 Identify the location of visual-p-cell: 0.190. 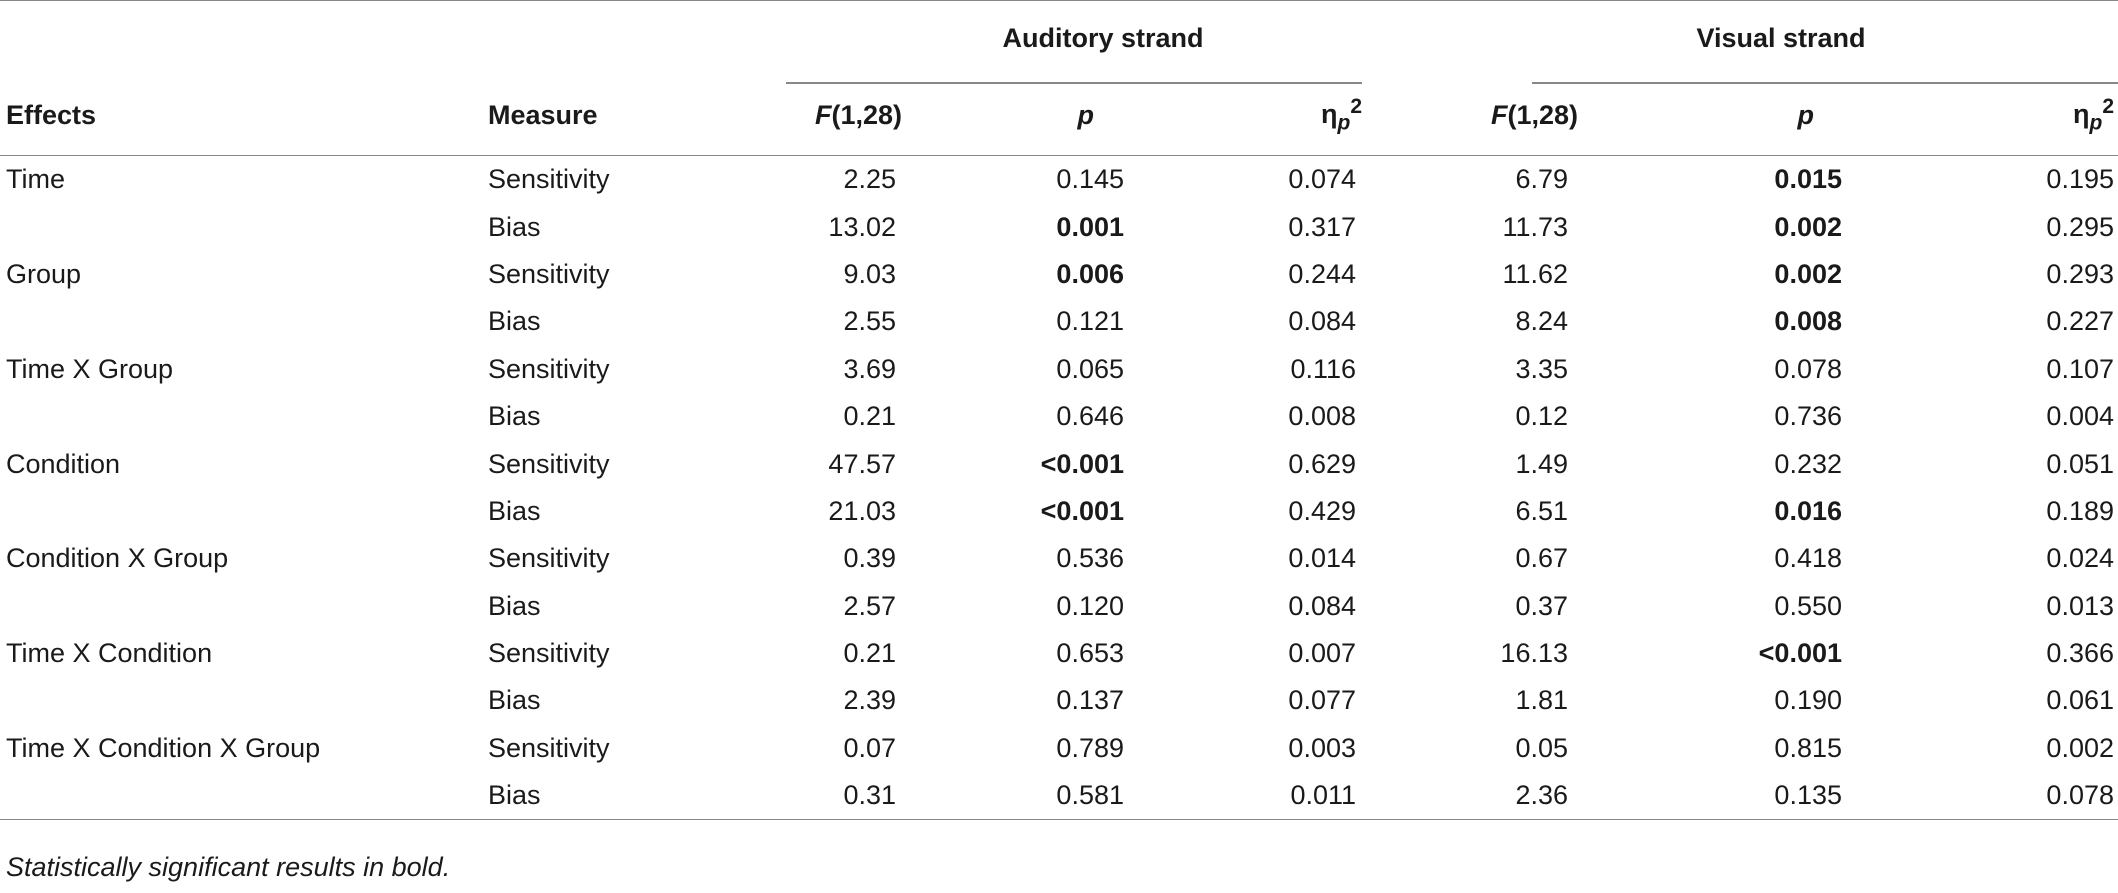
(1808, 700).